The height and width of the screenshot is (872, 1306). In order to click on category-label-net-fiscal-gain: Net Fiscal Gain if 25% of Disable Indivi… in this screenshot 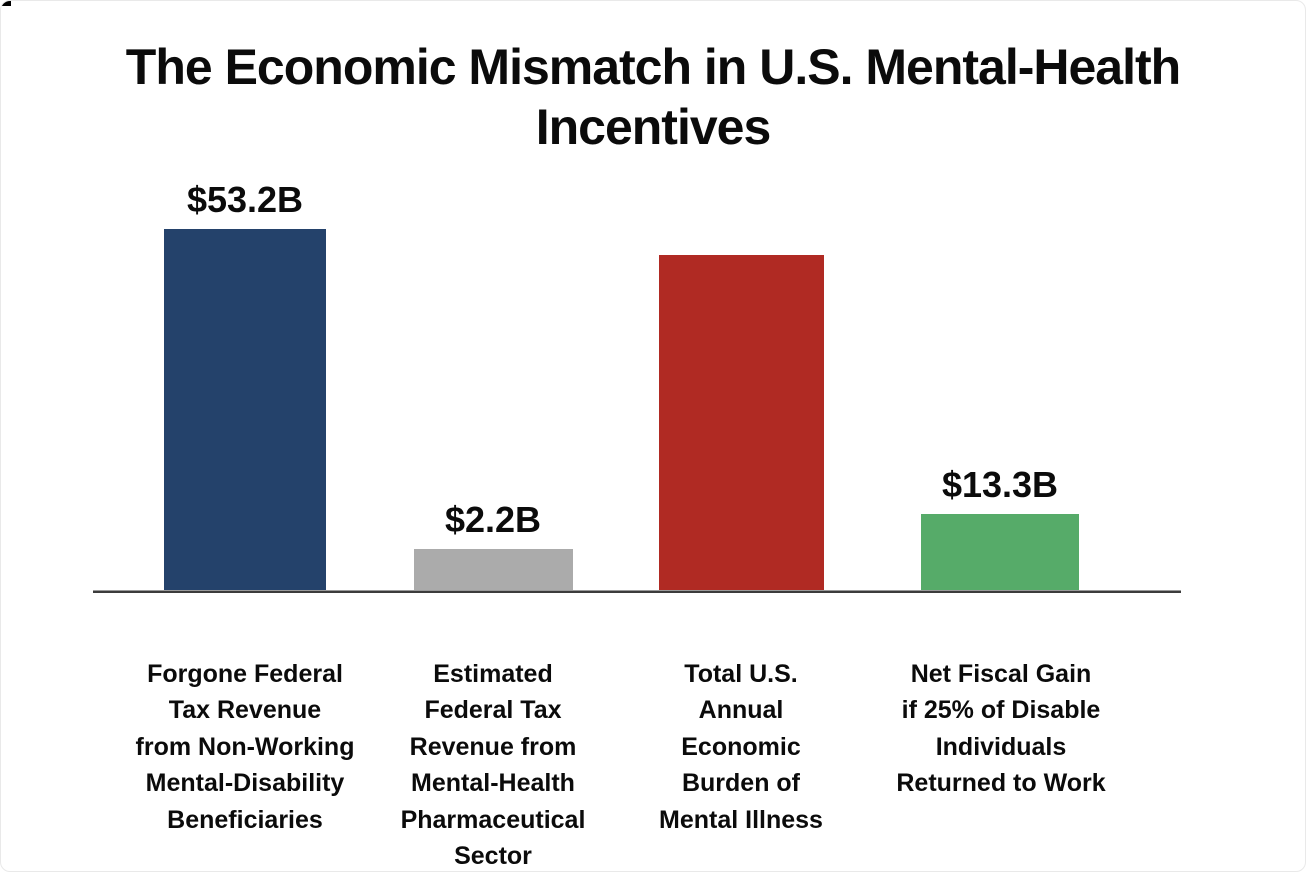, I will do `click(1001, 728)`.